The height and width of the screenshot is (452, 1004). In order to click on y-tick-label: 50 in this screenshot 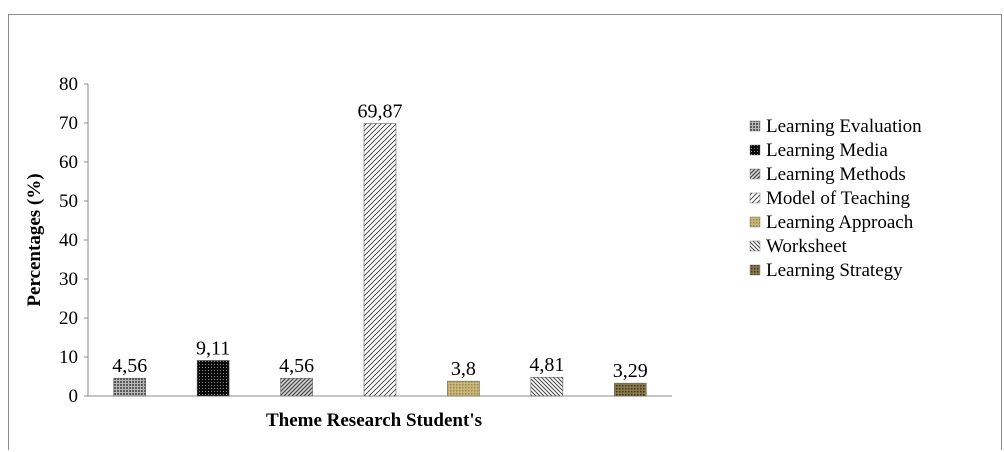, I will do `click(68, 201)`.